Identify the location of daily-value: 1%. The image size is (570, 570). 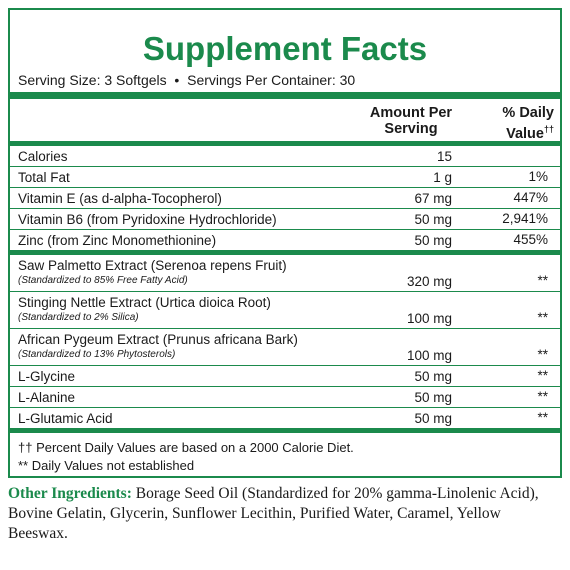
(538, 176).